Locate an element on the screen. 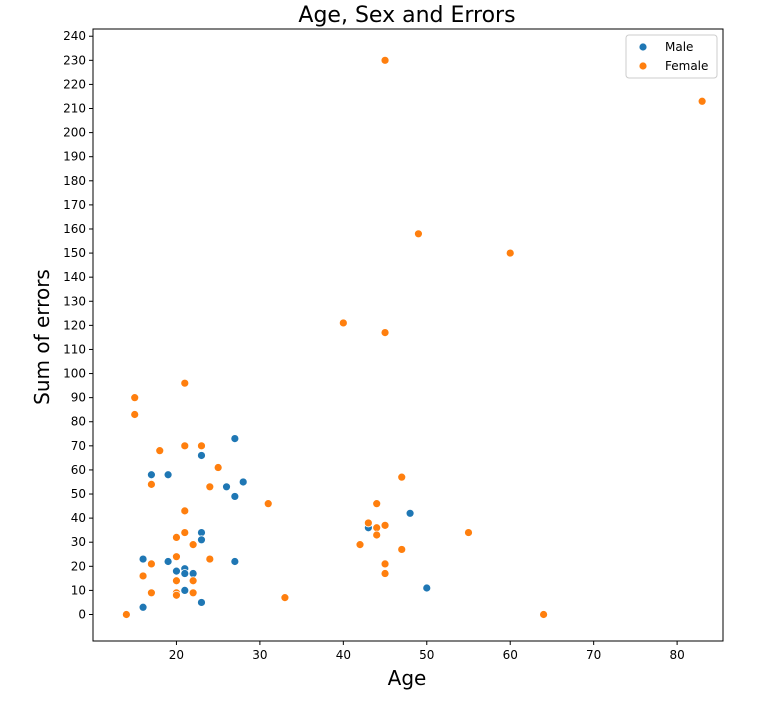 The height and width of the screenshot is (704, 778). x-tick-label: 70 is located at coordinates (593, 655).